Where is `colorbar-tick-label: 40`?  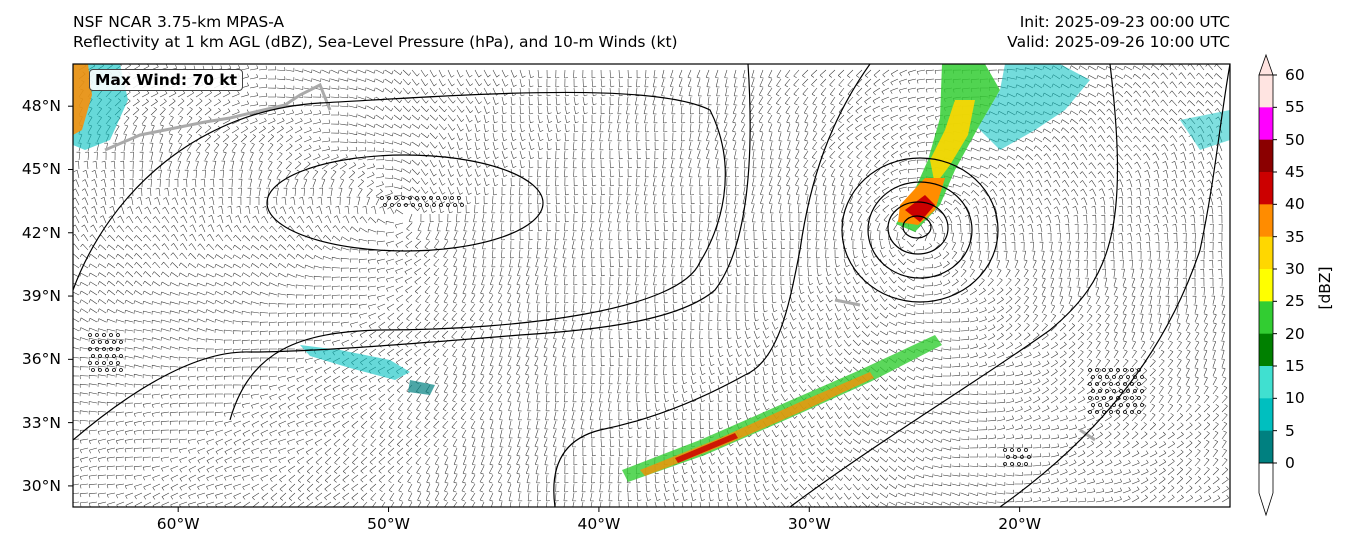 colorbar-tick-label: 40 is located at coordinates (1295, 204).